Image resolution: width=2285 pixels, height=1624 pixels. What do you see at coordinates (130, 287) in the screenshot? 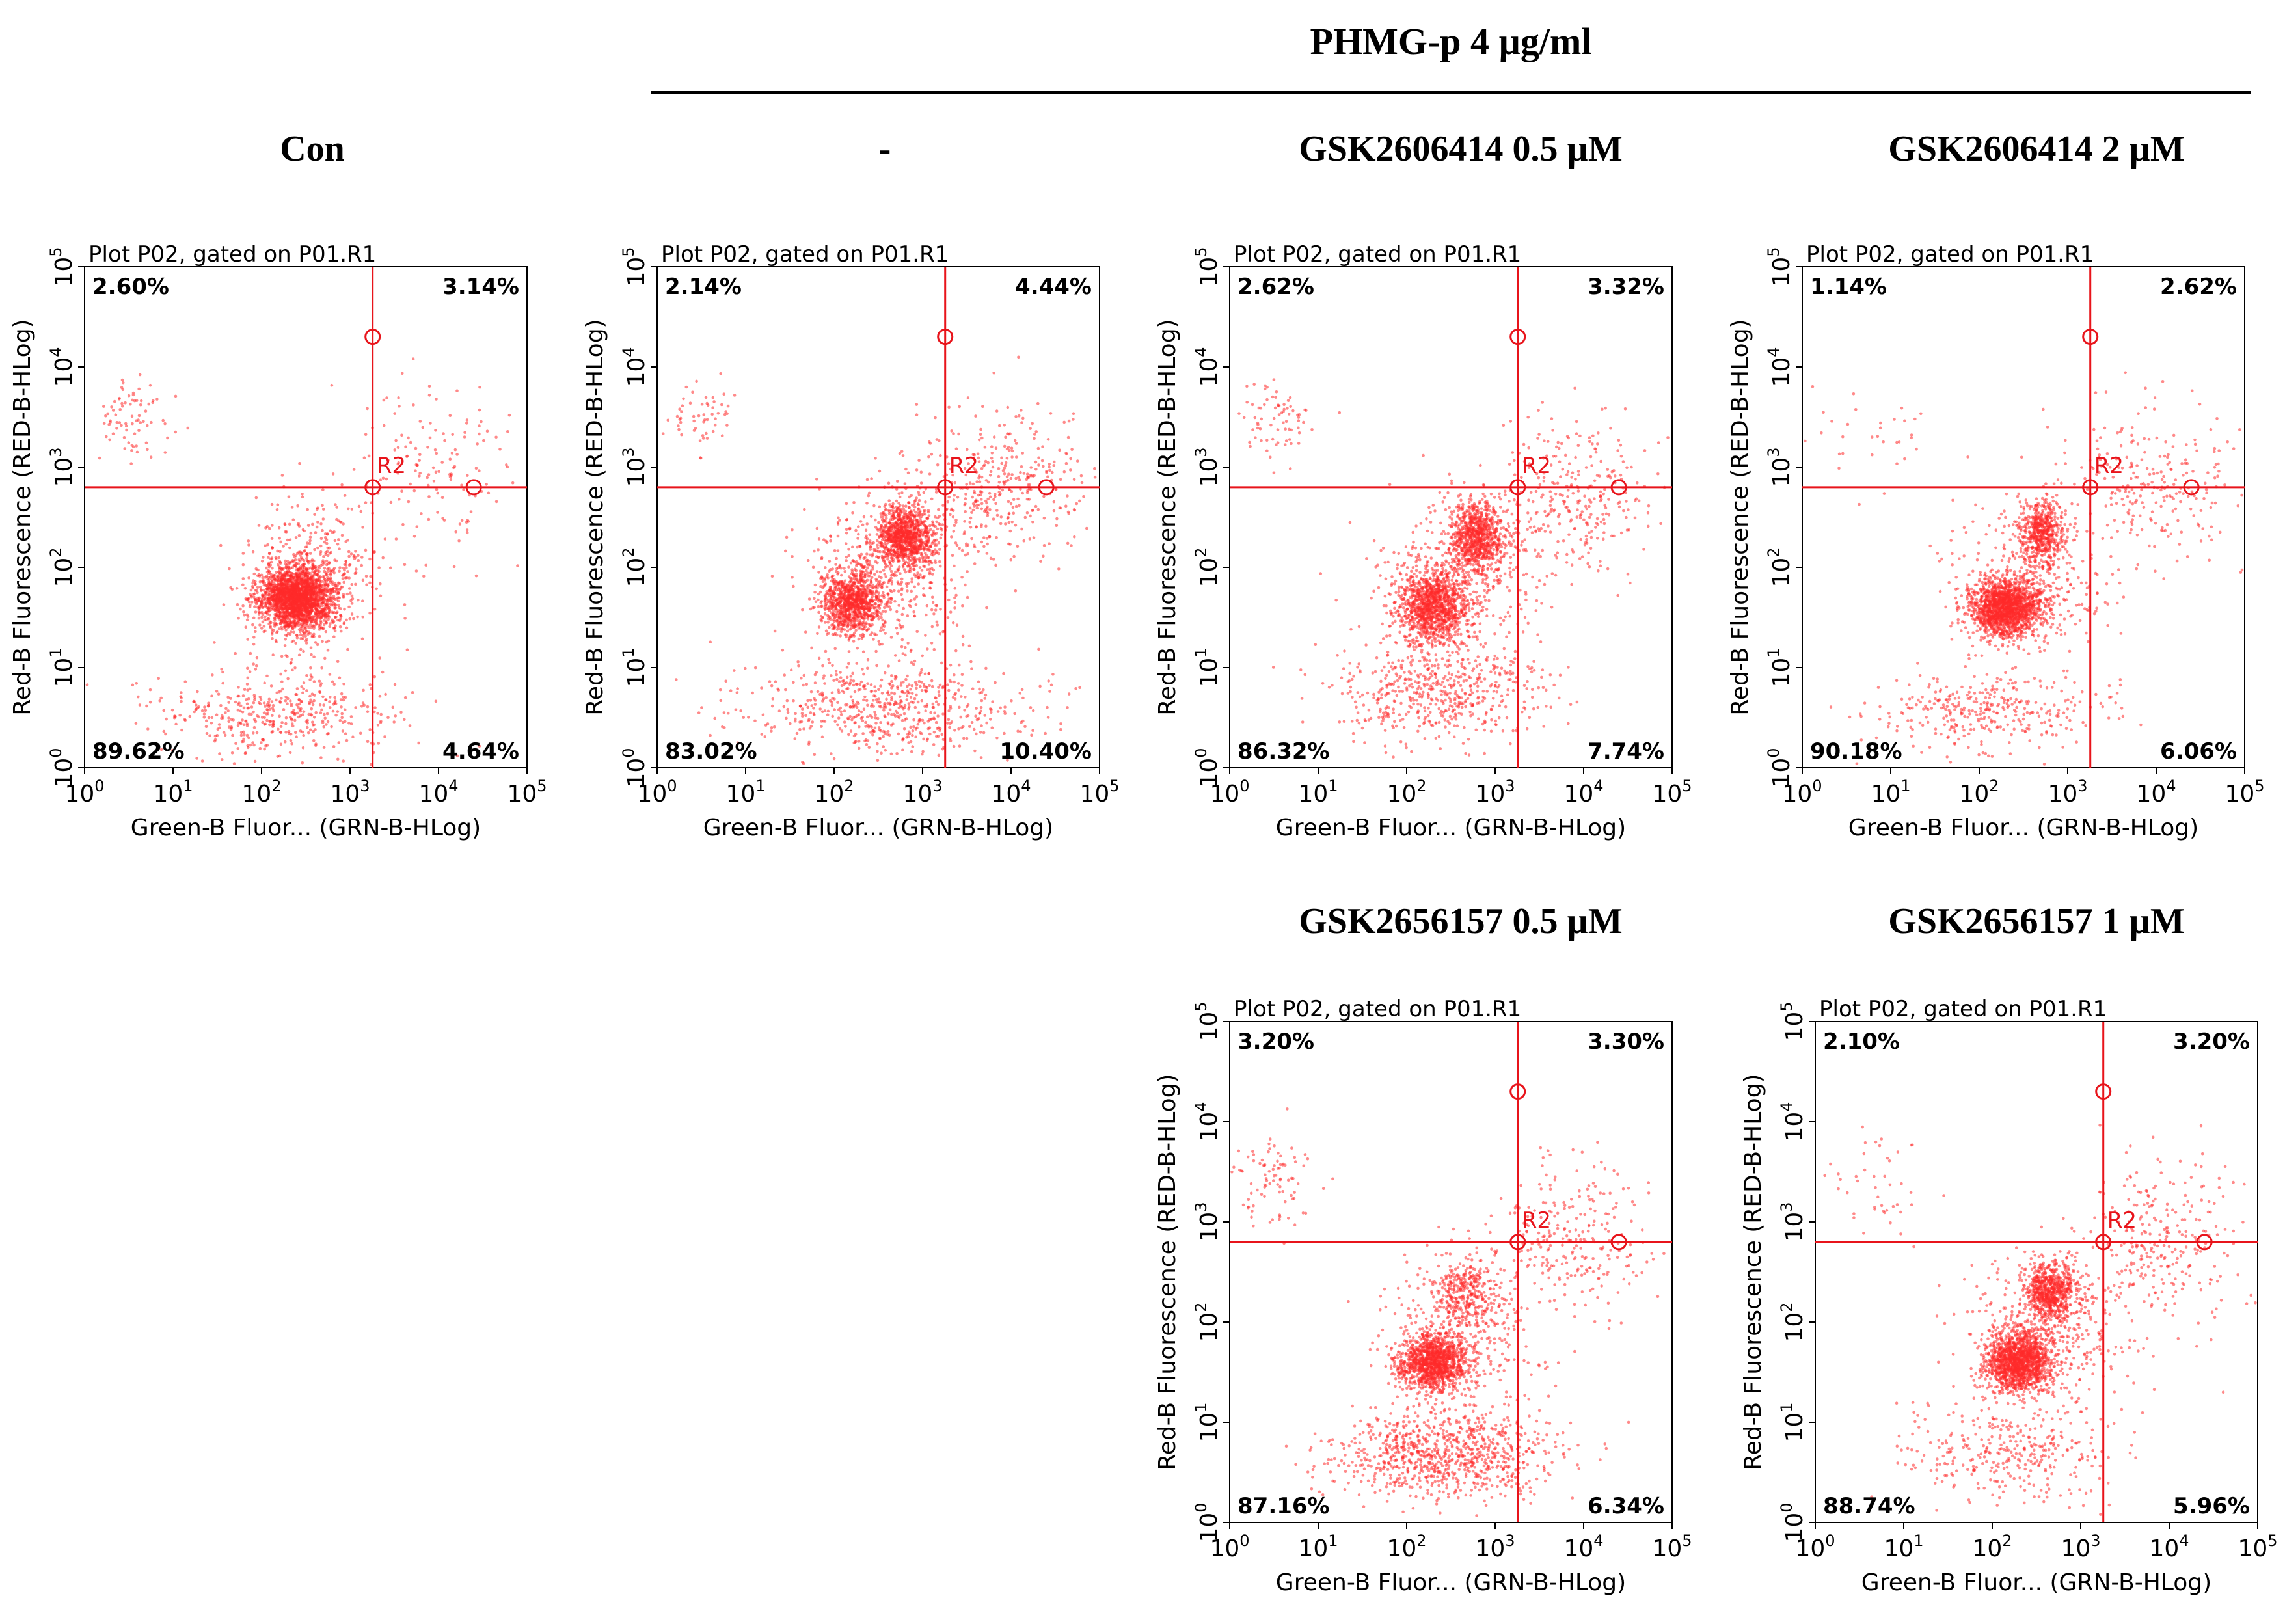
I see `quadrant-upper-left: 2.60%` at bounding box center [130, 287].